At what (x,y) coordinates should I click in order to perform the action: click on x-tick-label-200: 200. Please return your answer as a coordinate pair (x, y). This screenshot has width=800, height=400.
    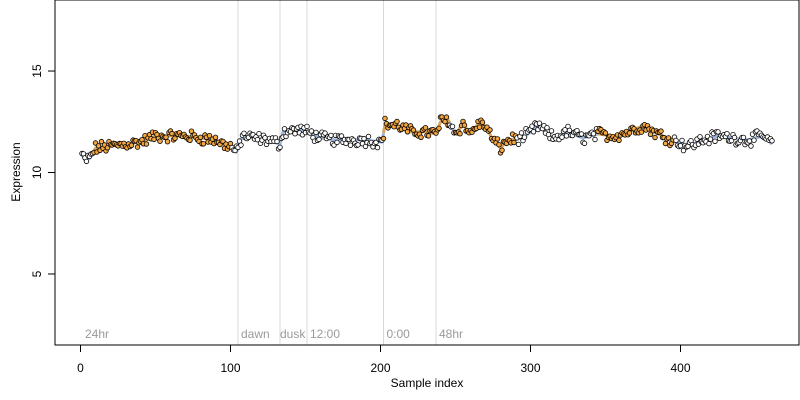
    Looking at the image, I should click on (380, 368).